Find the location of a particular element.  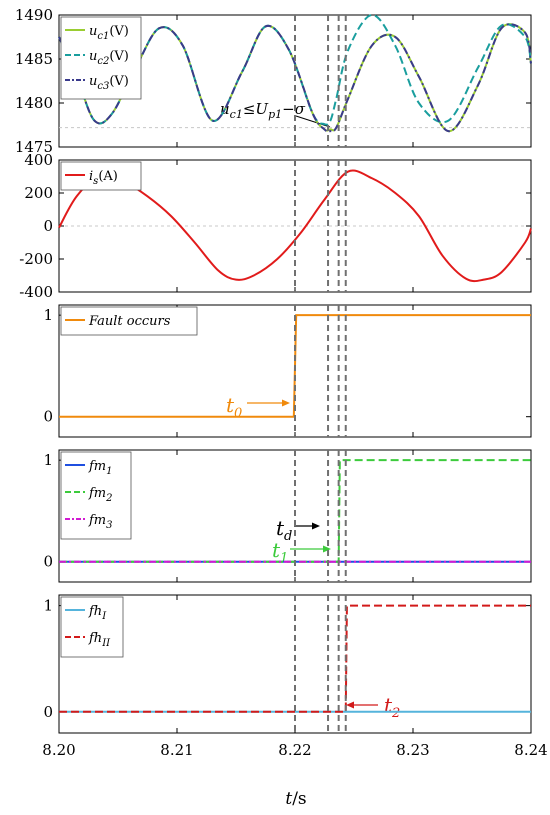

panel-2-series-1-line is located at coordinates (295, 226).